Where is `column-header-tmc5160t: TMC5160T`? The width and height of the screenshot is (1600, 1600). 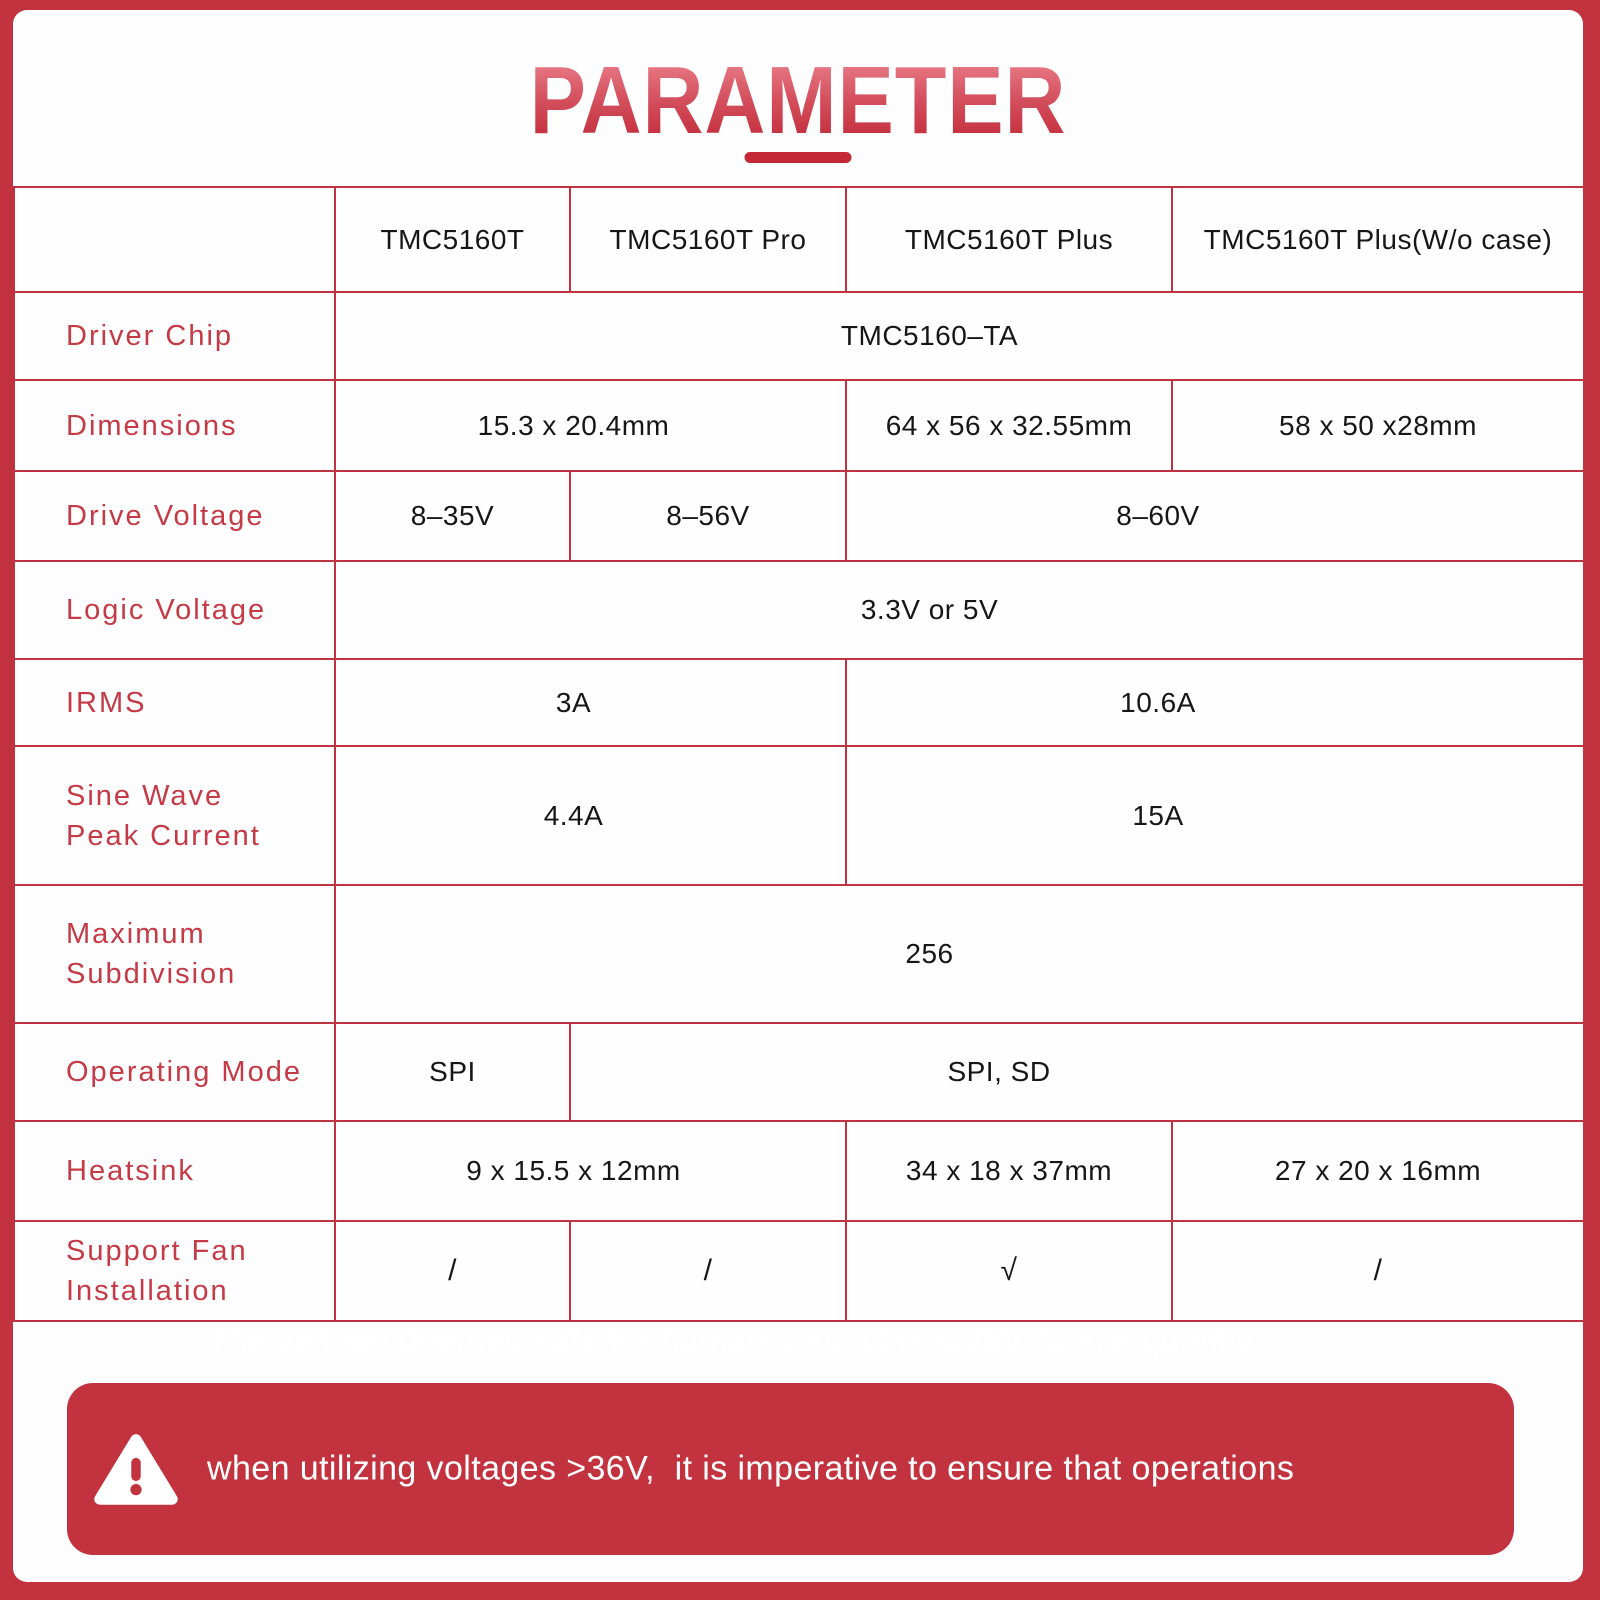 column-header-tmc5160t: TMC5160T is located at coordinates (452, 239).